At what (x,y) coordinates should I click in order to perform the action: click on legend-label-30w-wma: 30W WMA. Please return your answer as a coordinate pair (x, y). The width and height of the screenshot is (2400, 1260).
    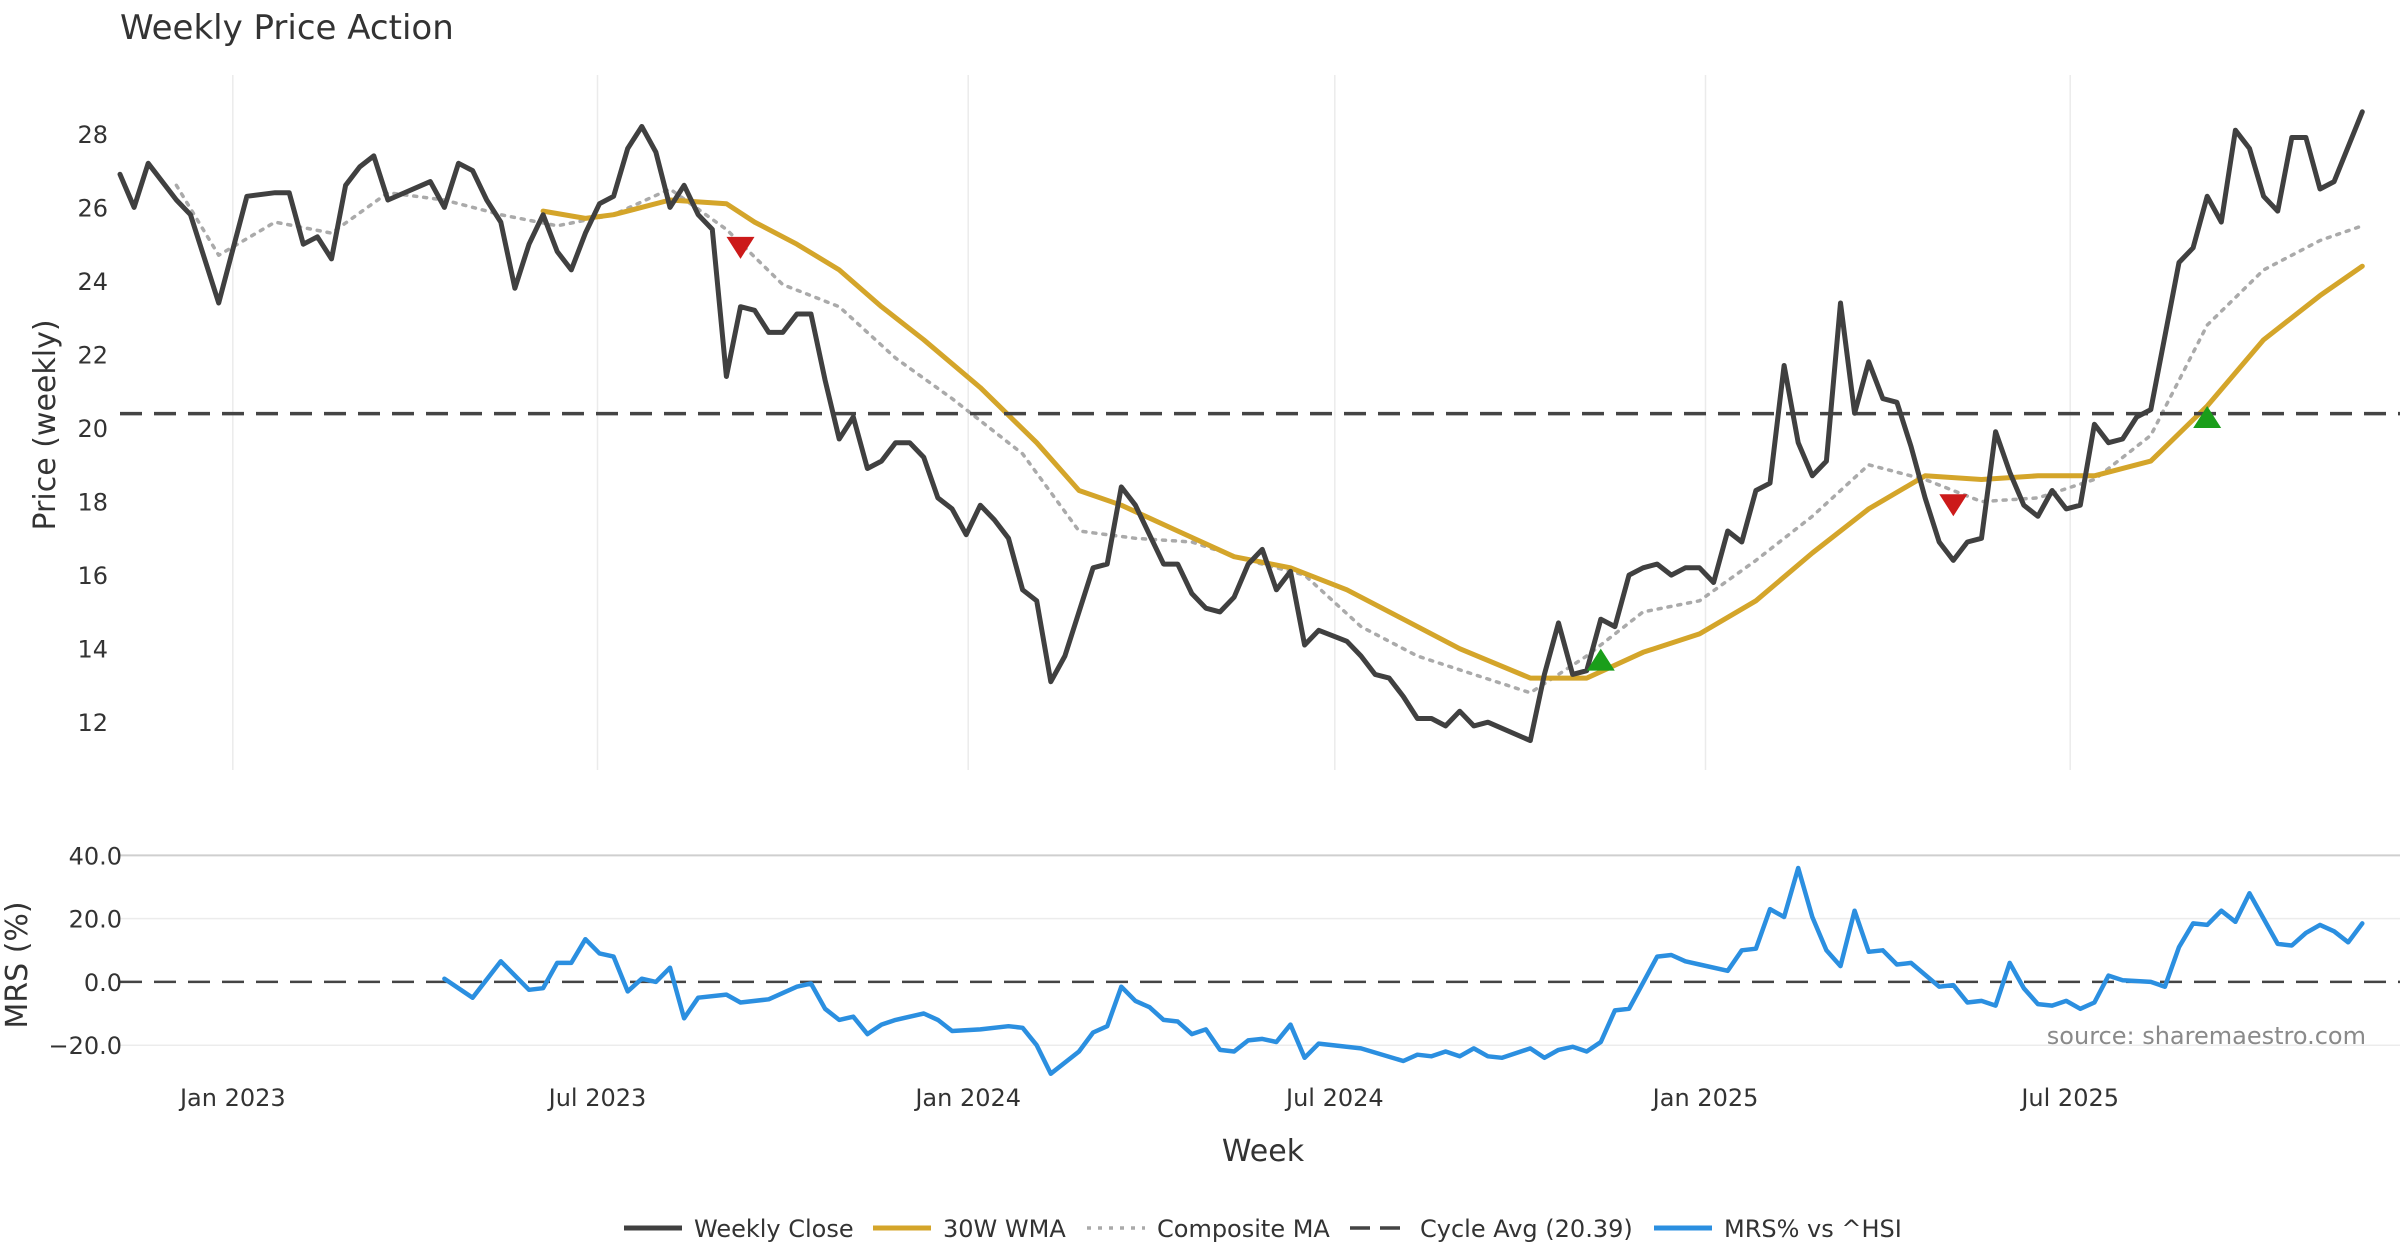
    Looking at the image, I should click on (1004, 1229).